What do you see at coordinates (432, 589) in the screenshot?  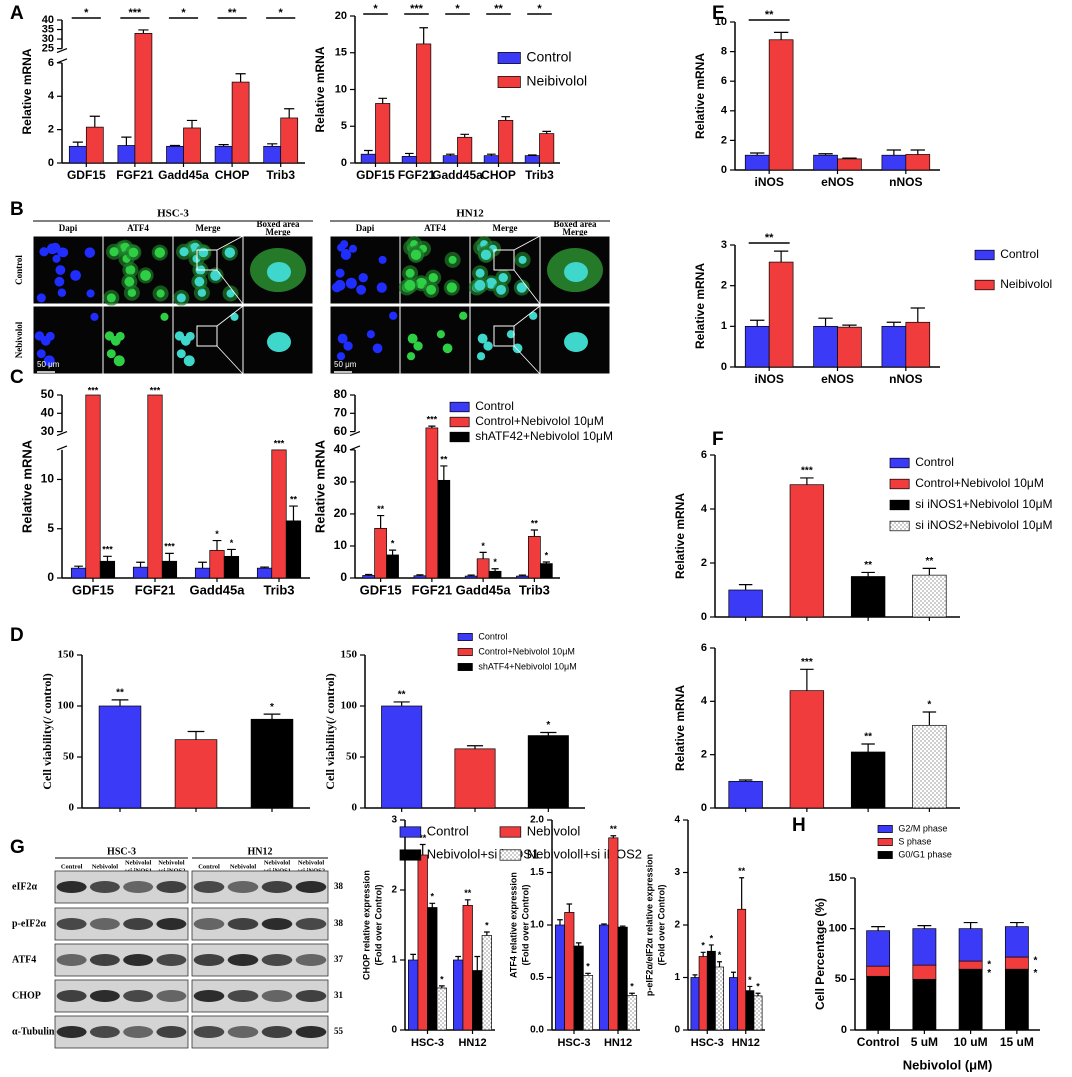 I see `x-tick-label: FGF21` at bounding box center [432, 589].